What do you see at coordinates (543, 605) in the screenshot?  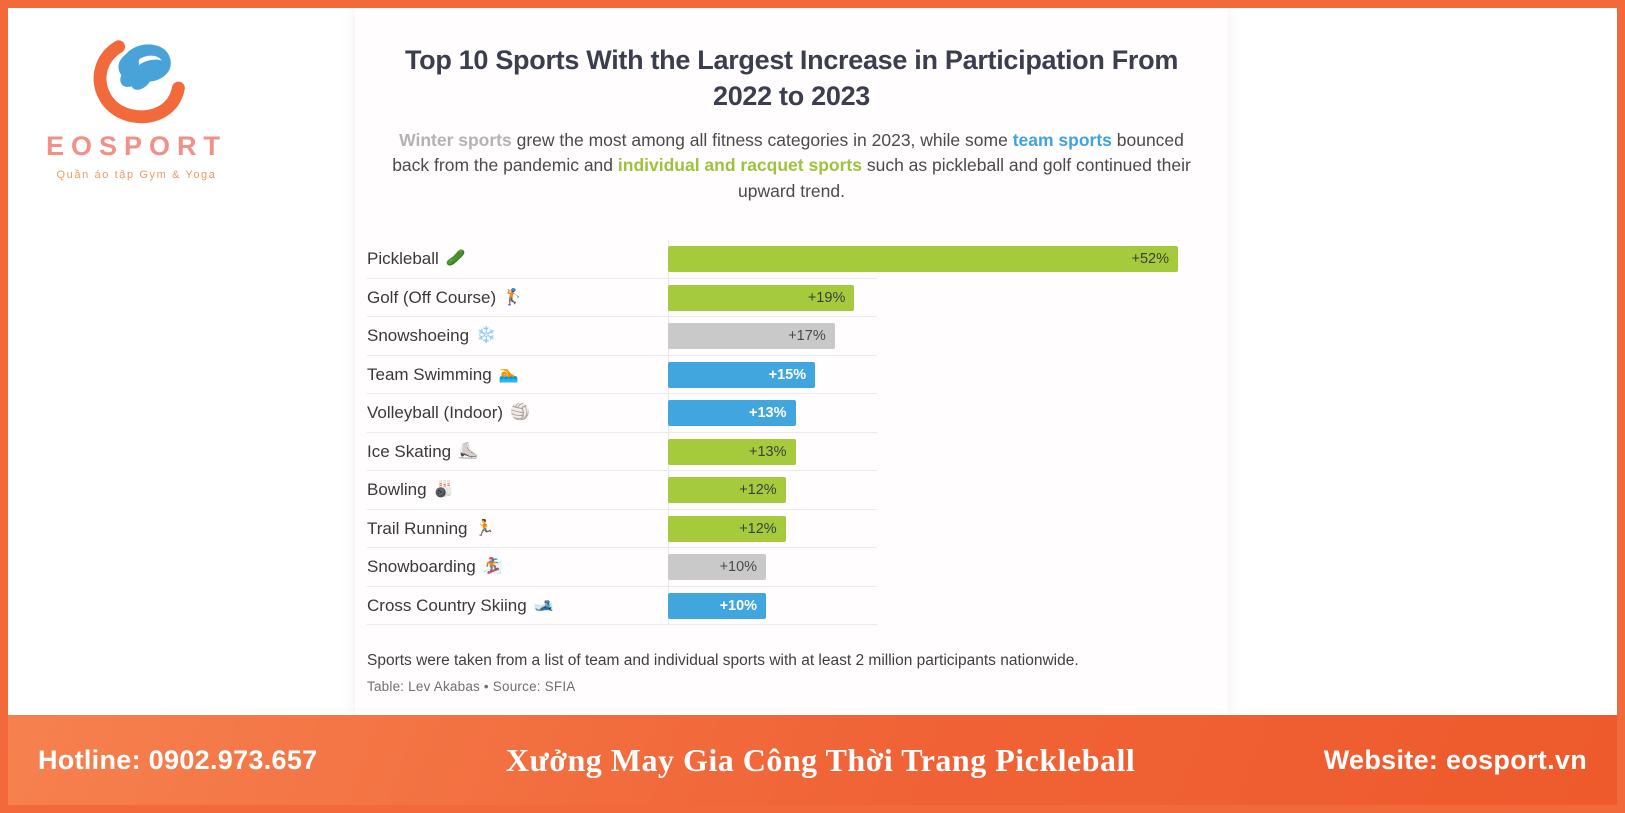 I see `cross-country-skiing-icon: 🎿` at bounding box center [543, 605].